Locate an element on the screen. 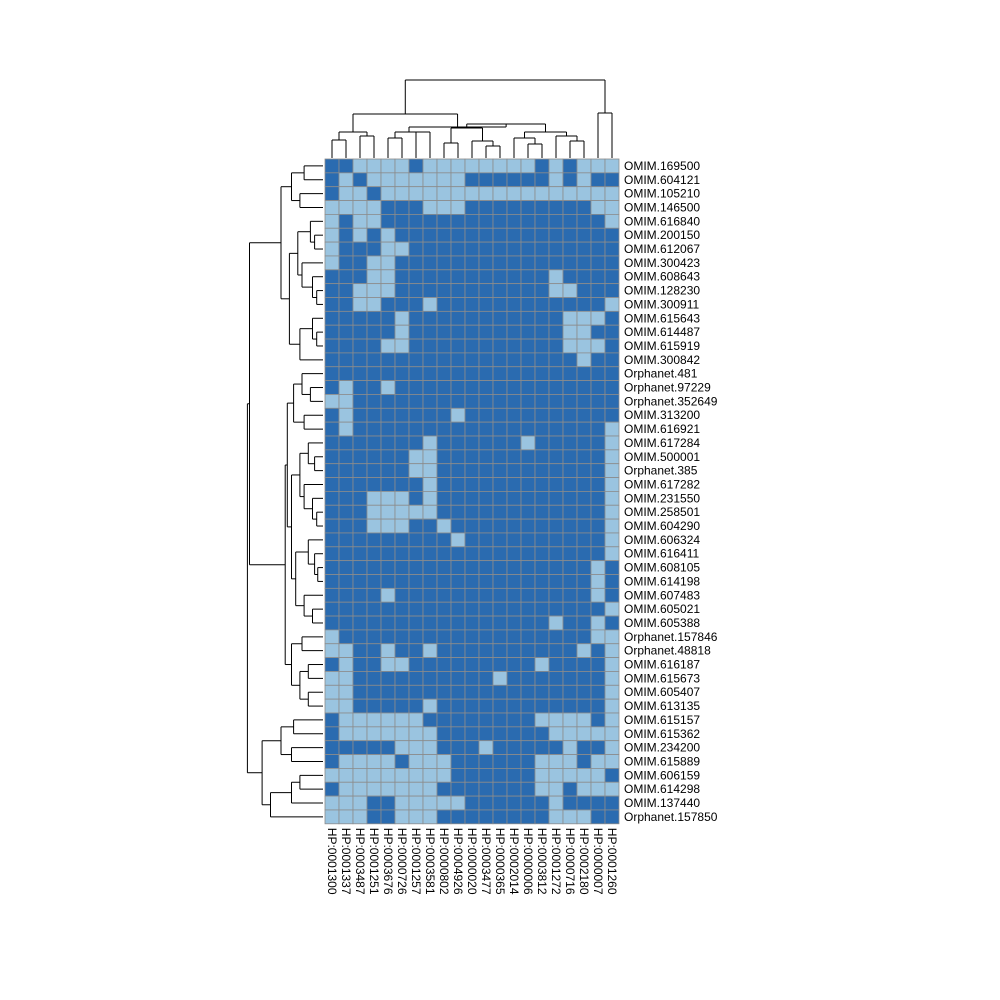 Image resolution: width=1000 pixels, height=1000 pixels. column-label: HP:0001260 is located at coordinates (612, 861).